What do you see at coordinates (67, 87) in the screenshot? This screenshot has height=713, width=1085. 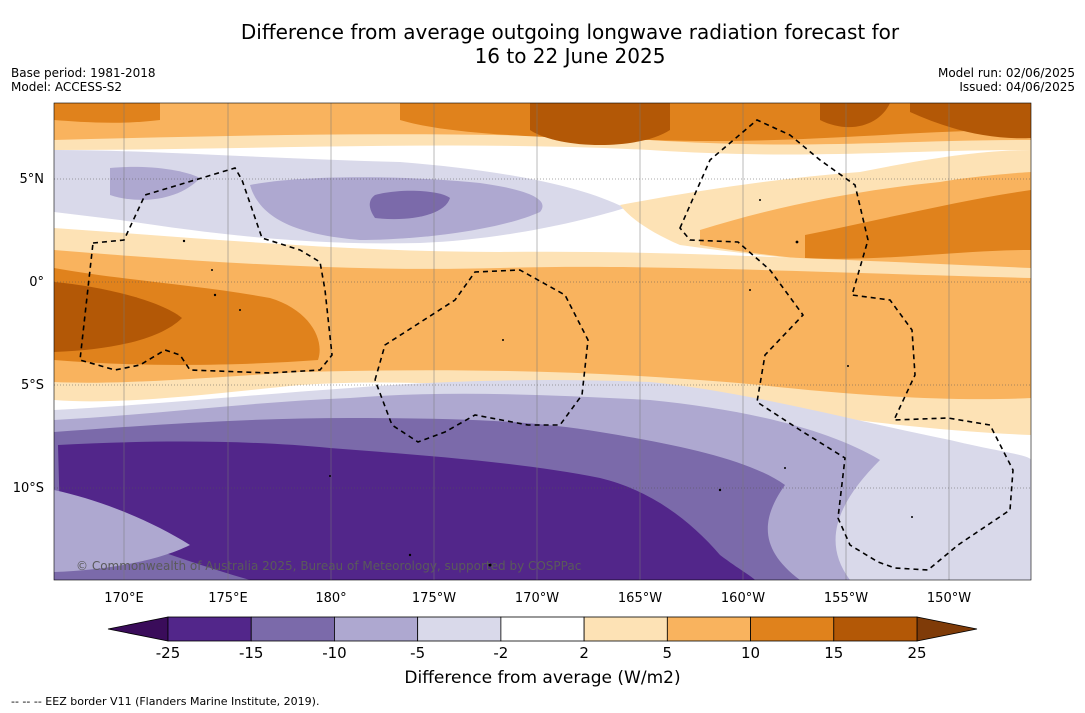 I see `model-name: Model: ACCESS-S2` at bounding box center [67, 87].